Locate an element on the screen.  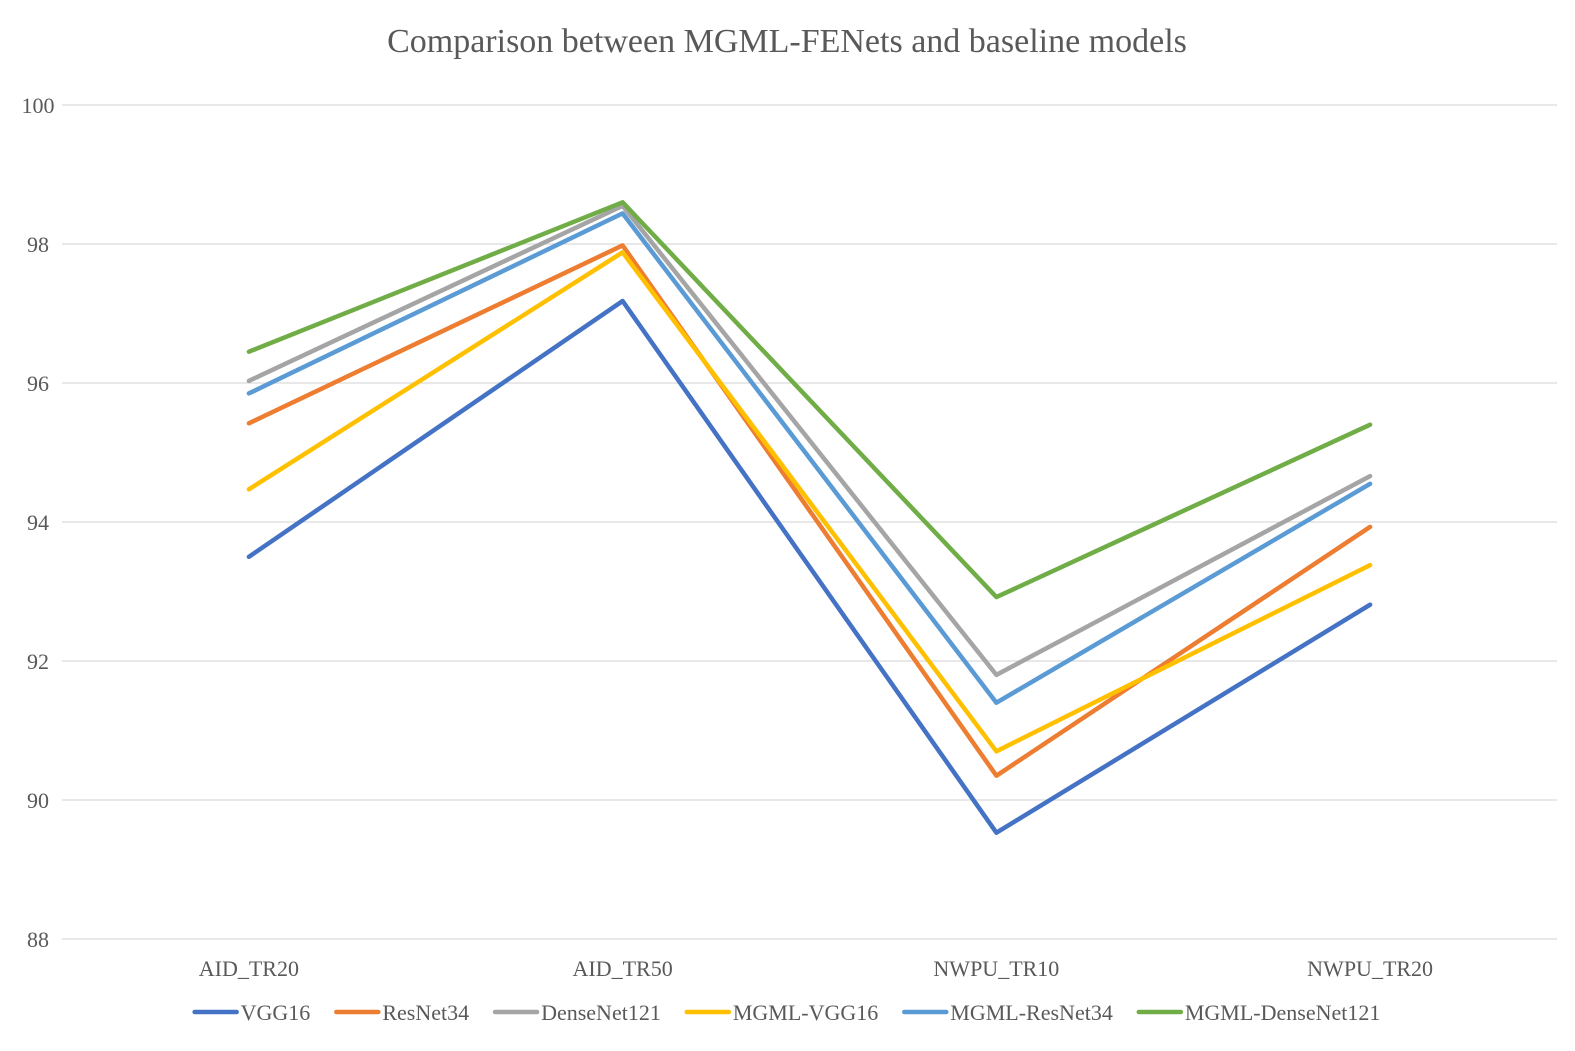
legend-label: DenseNet121 is located at coordinates (601, 1012).